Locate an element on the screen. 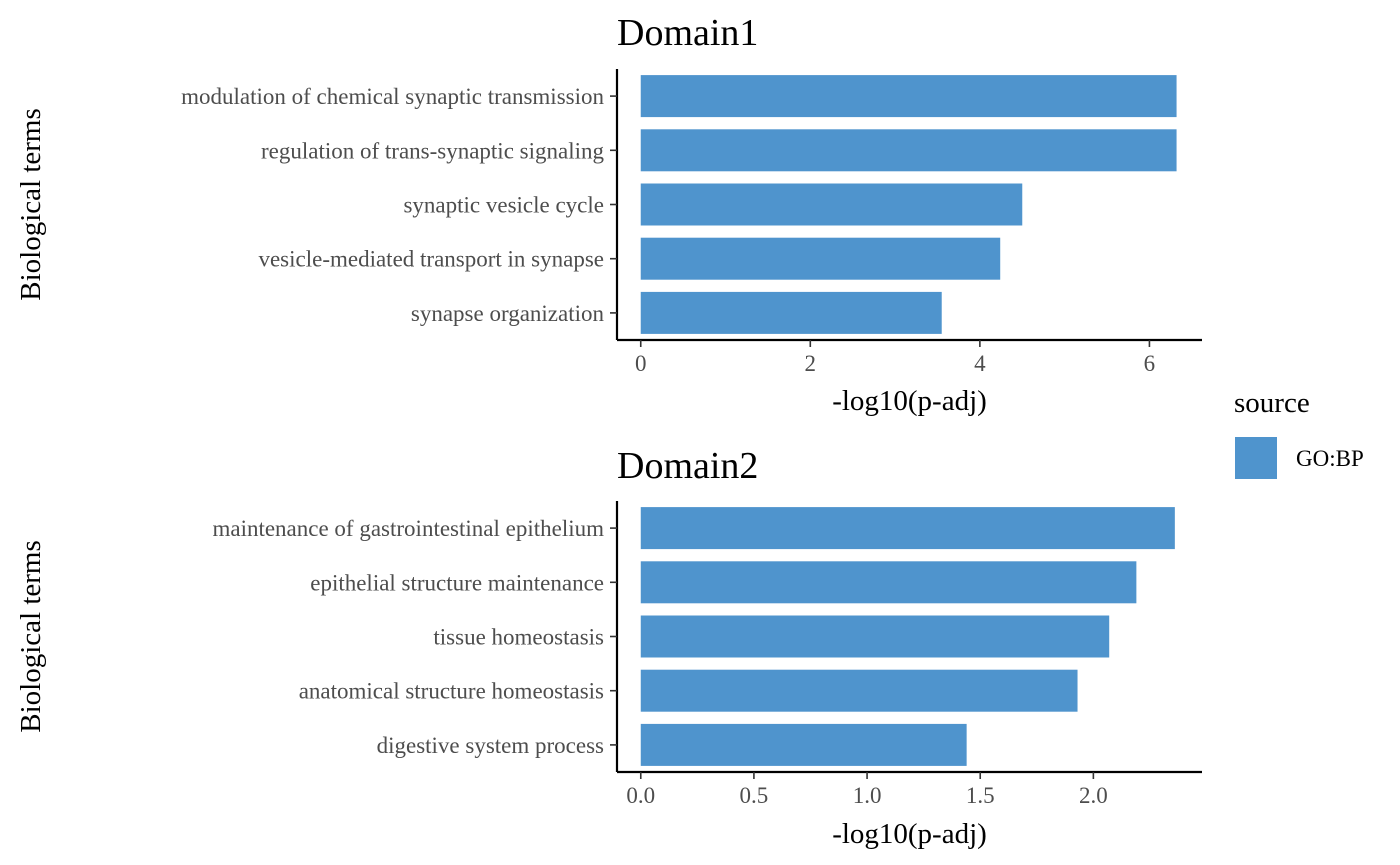  domain2-x-tick-label-0-0: 0.0 is located at coordinates (640, 795).